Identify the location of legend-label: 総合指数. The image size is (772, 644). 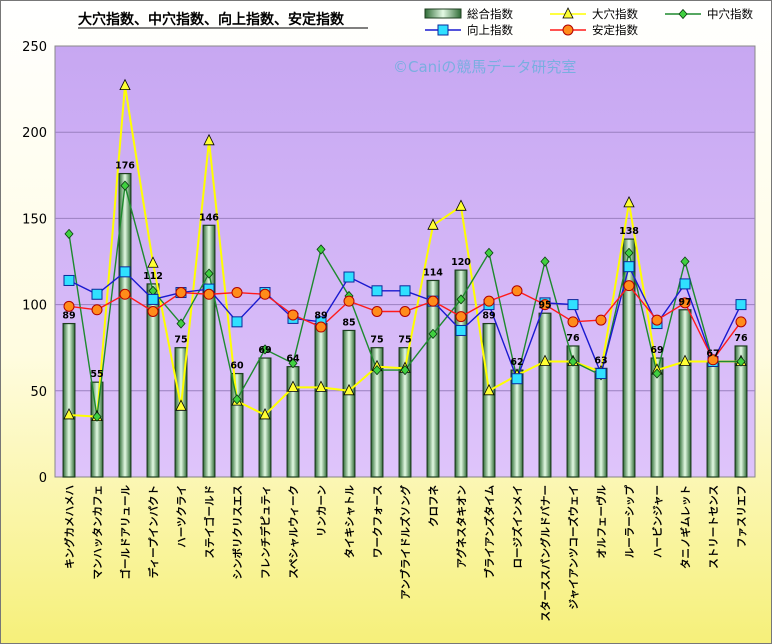
(490, 14).